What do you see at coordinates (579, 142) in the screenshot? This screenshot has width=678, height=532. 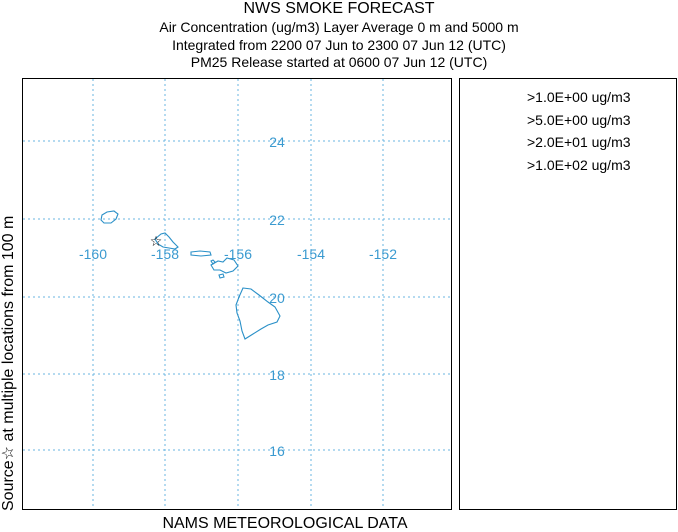 I see `legend-item: >2.0E+01 ug/m3` at bounding box center [579, 142].